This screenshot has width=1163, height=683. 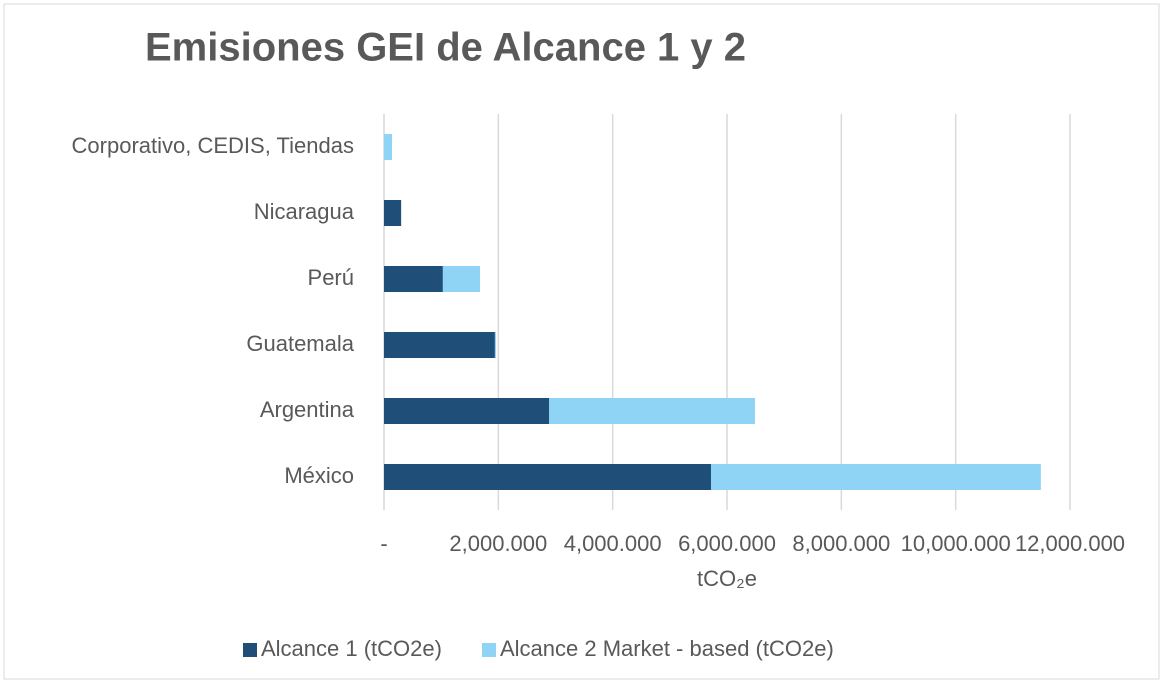 I want to click on x-axis-label: tCO₂e, so click(x=727, y=578).